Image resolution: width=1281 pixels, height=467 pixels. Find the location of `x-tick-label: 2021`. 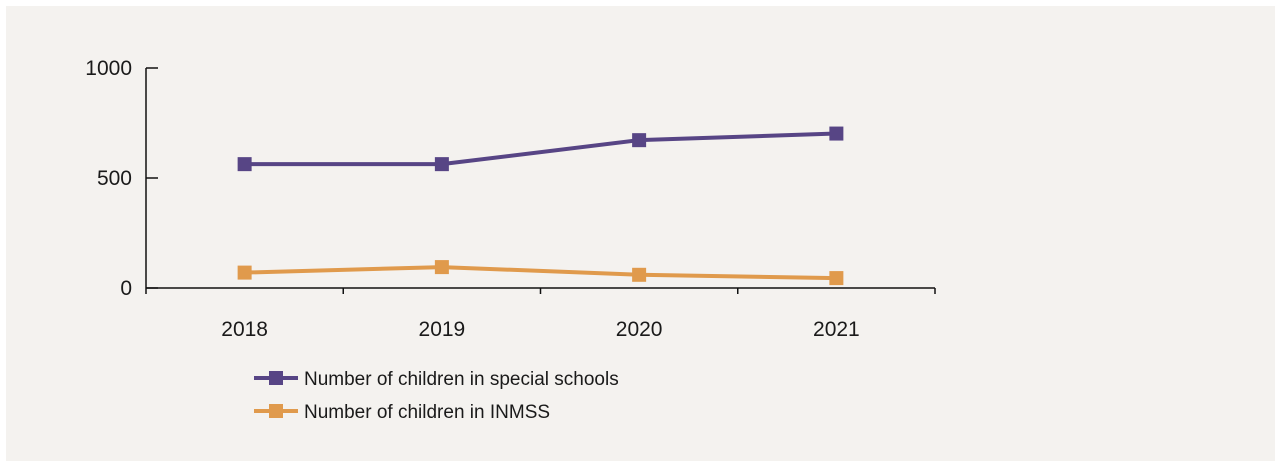

x-tick-label: 2021 is located at coordinates (836, 329).